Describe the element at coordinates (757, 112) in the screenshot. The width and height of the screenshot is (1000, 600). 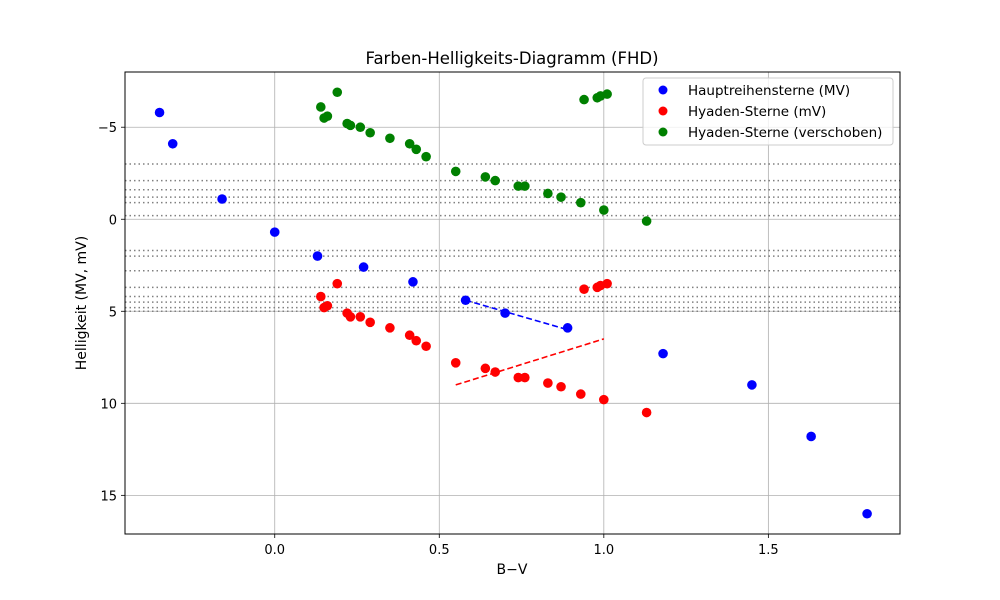
I see `legend-label-hyades: Hyaden-Sterne (mV)` at that location.